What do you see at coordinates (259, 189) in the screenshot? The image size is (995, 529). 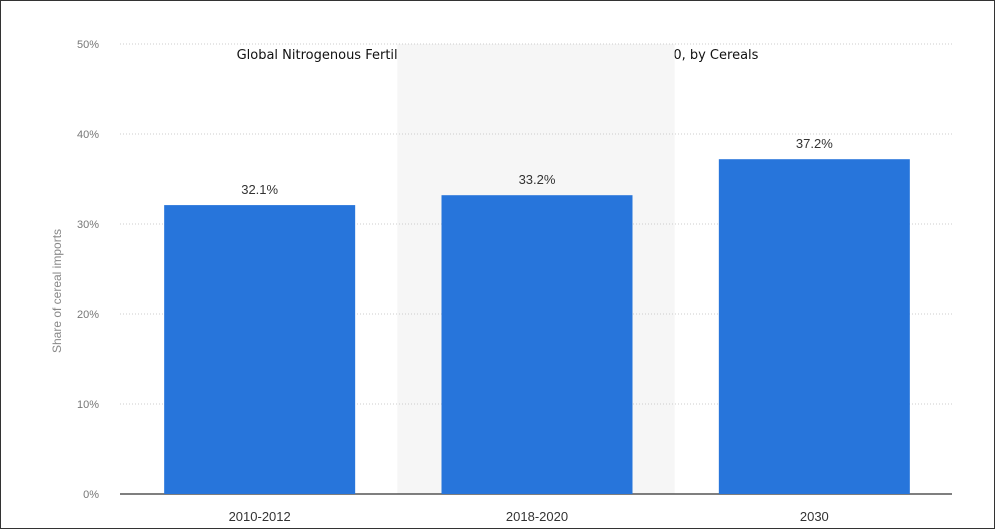 I see `bar-value-label: 32.1%` at bounding box center [259, 189].